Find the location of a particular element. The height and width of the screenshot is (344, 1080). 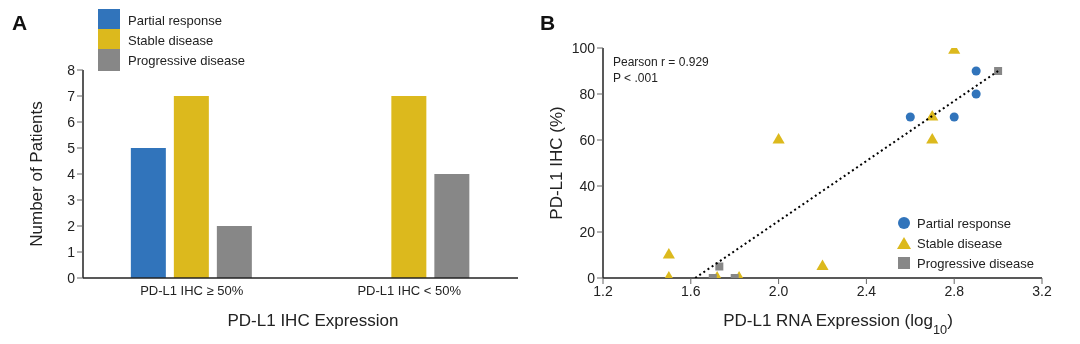

y-tick-label: 5 is located at coordinates (71, 147).